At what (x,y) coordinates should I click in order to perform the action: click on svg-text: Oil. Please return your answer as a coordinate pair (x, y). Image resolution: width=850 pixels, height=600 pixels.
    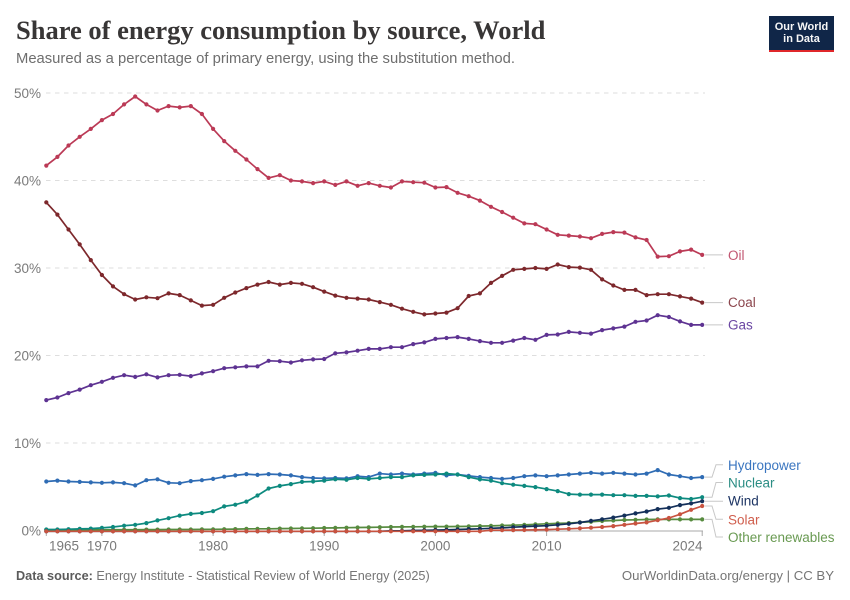
    Looking at the image, I should click on (736, 255).